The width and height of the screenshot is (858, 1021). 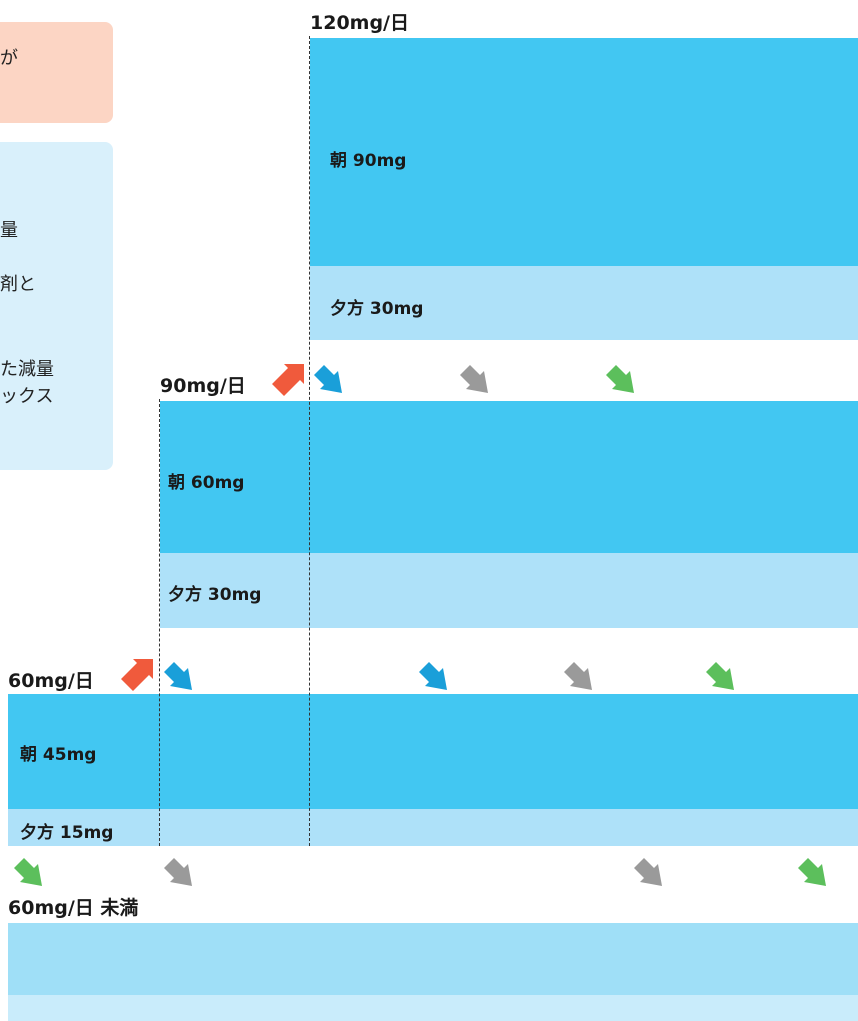 What do you see at coordinates (9, 230) in the screenshot?
I see `note-blue-text-1: 量` at bounding box center [9, 230].